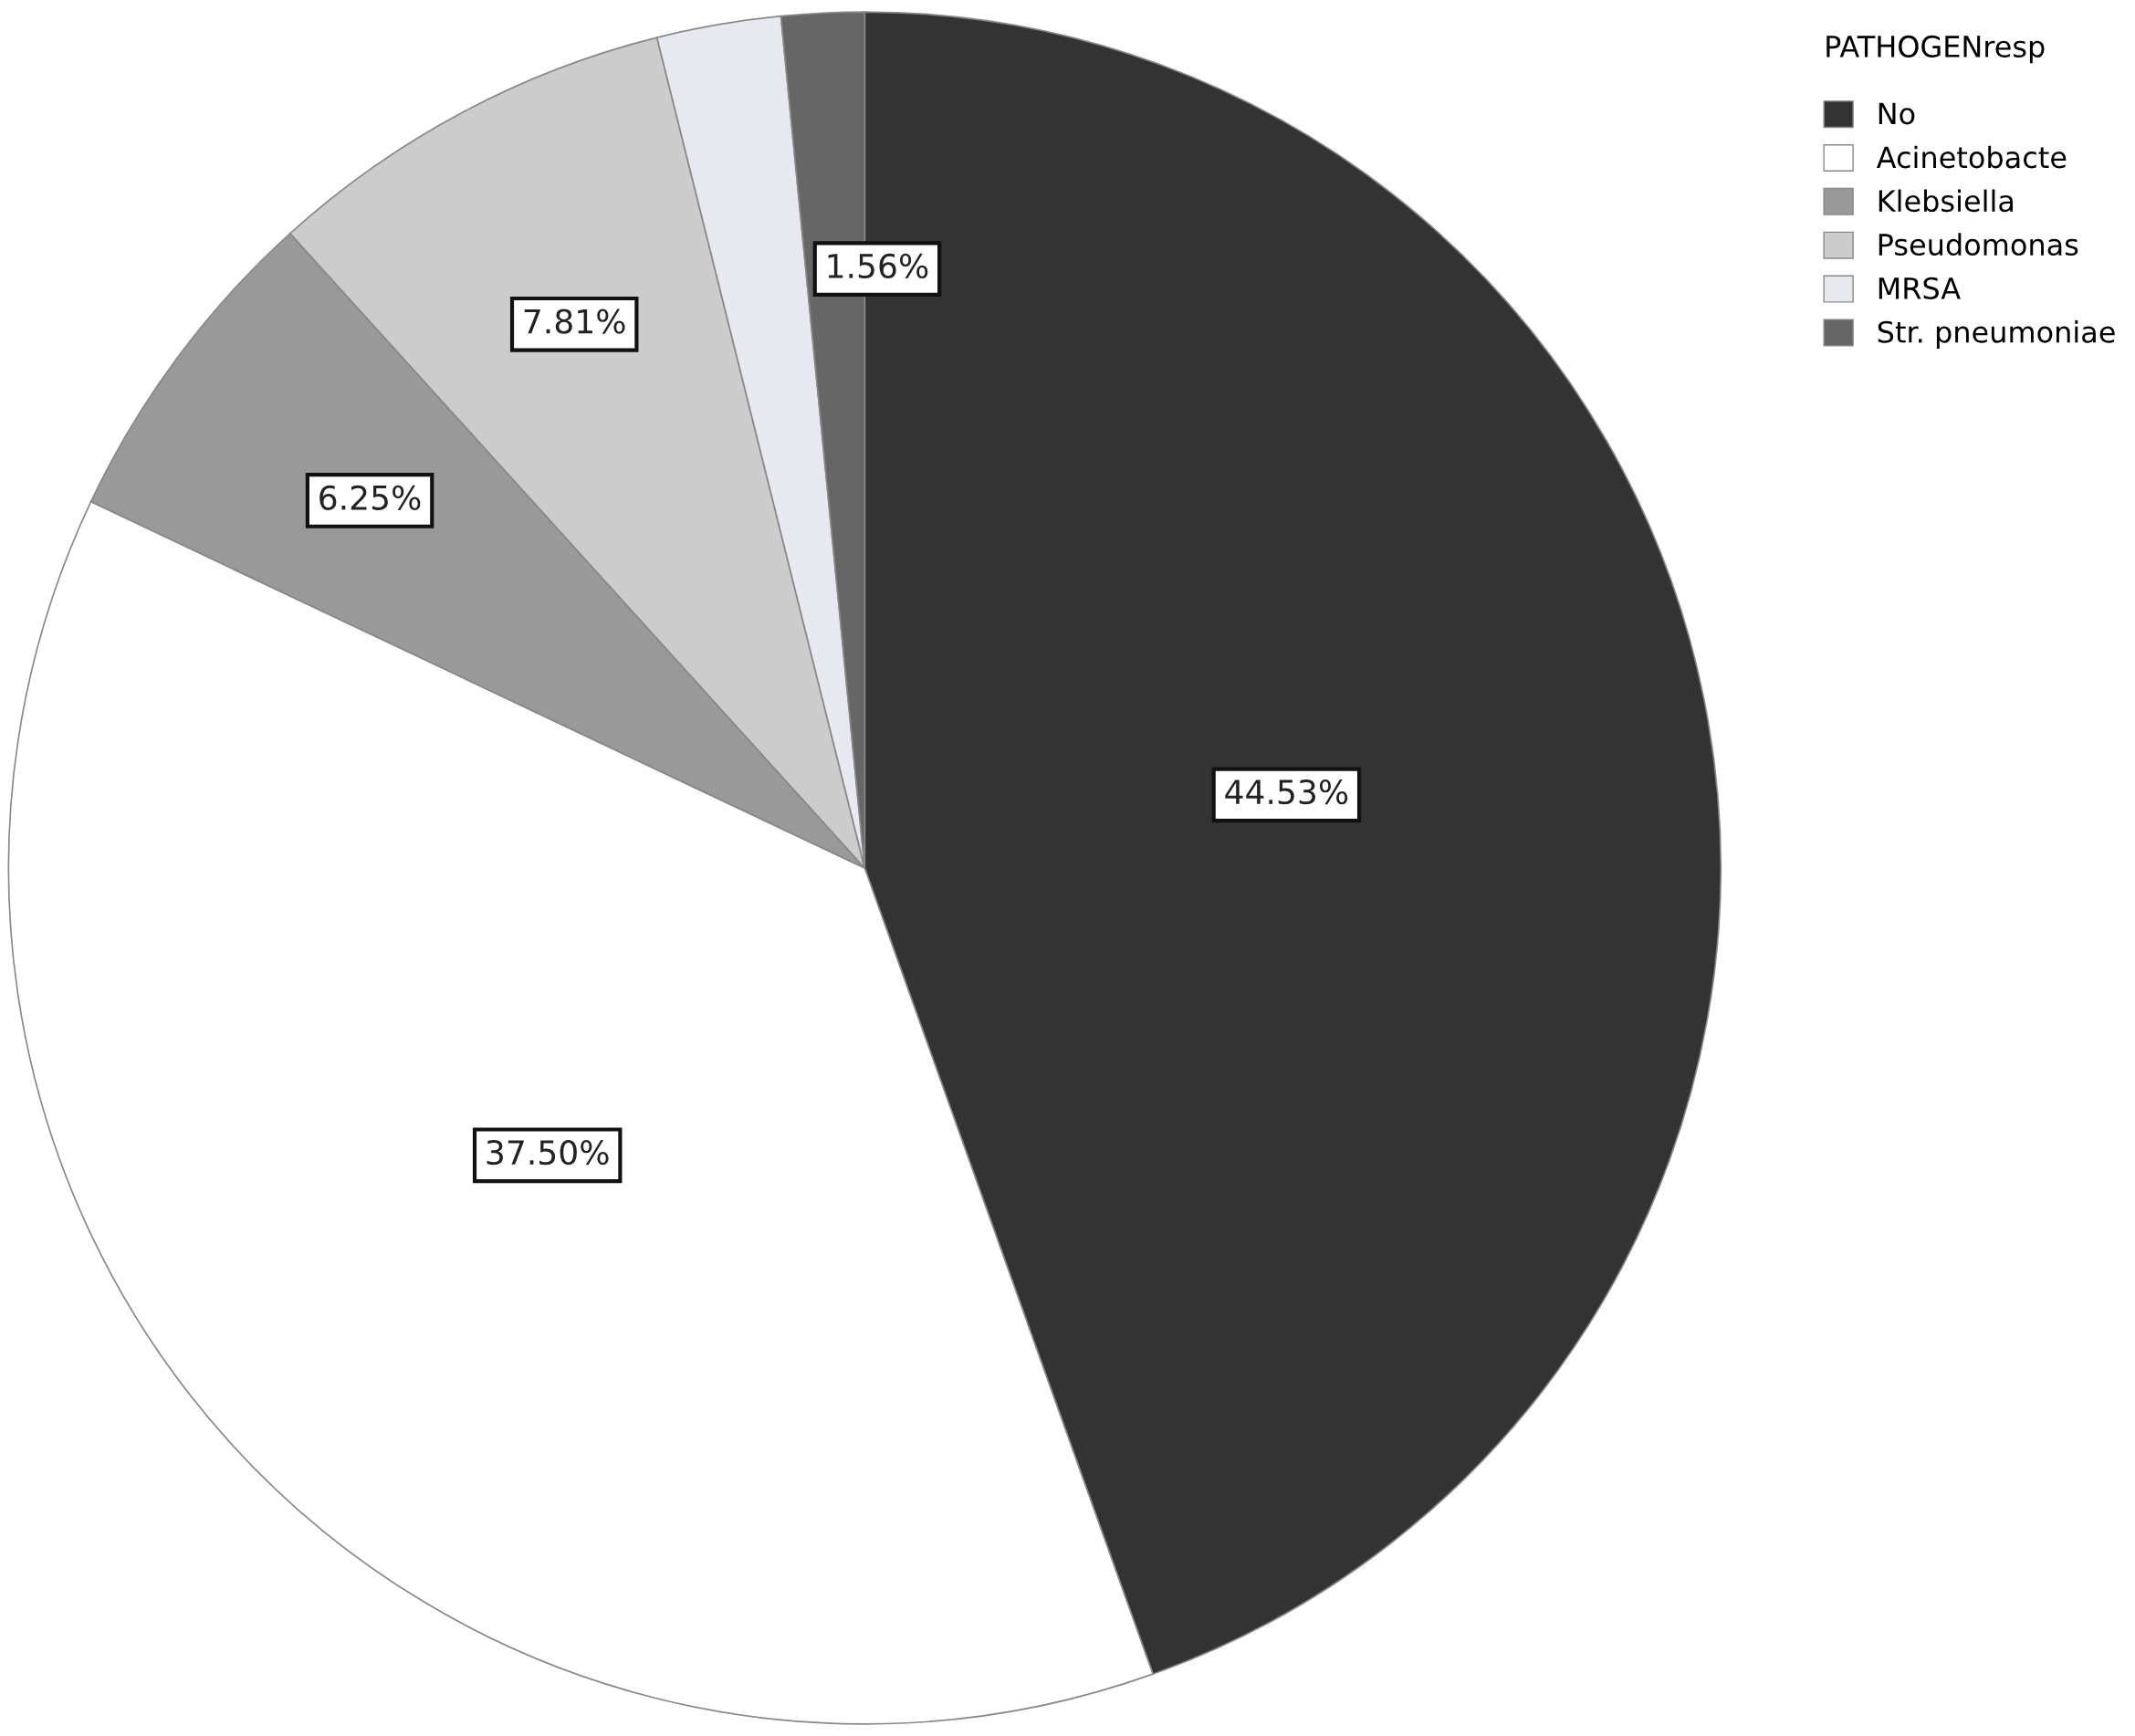 This screenshot has height=1736, width=2135. Describe the element at coordinates (1920, 288) in the screenshot. I see `legend-label: MRSA` at that location.